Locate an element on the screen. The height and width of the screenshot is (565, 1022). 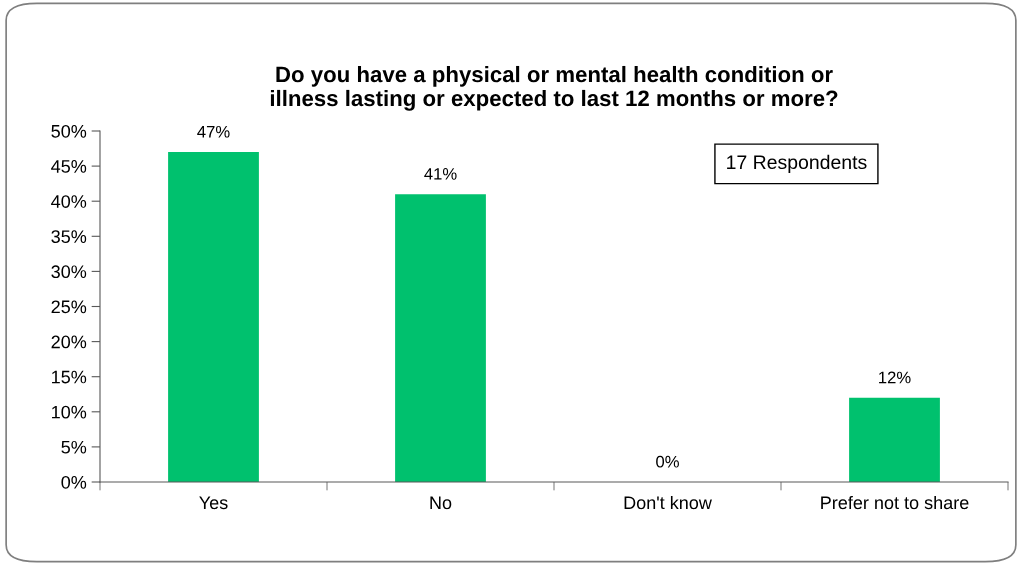
x-tick-label: Yes is located at coordinates (213, 503).